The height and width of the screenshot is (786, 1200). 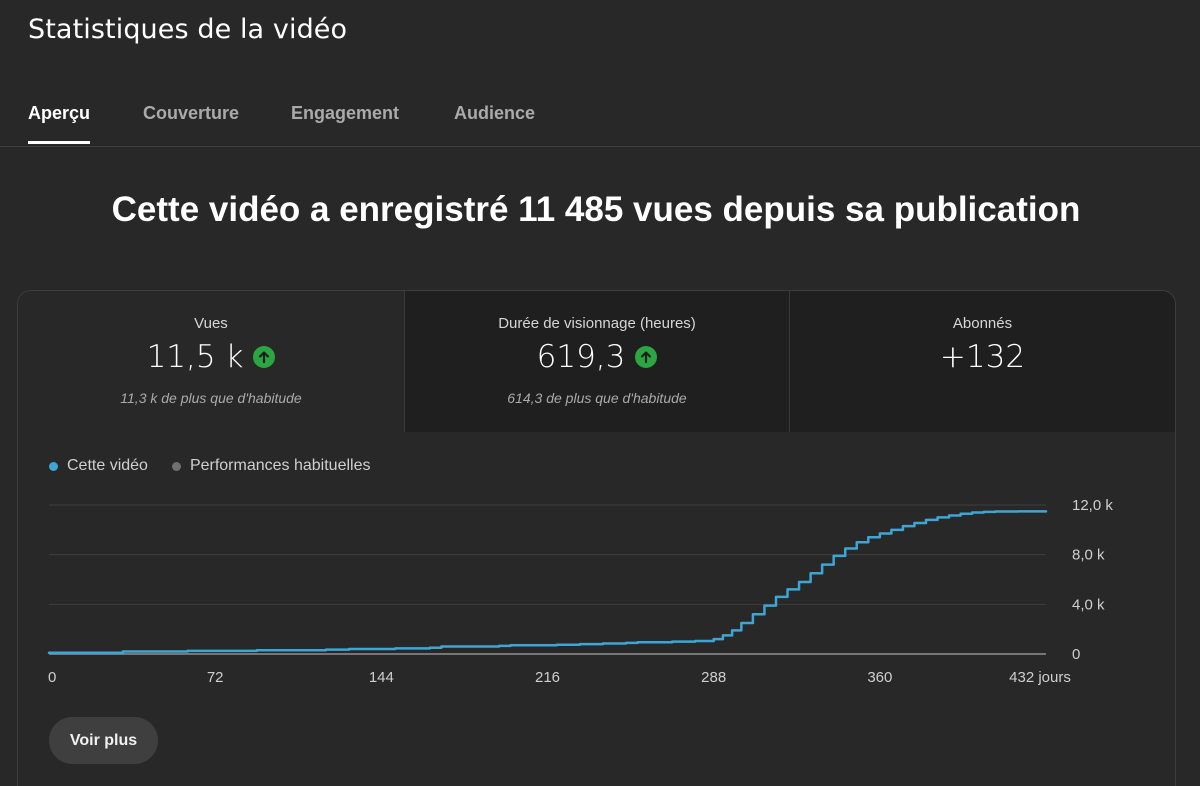 I want to click on y-tick-label: 8,0 k, so click(x=1088, y=555).